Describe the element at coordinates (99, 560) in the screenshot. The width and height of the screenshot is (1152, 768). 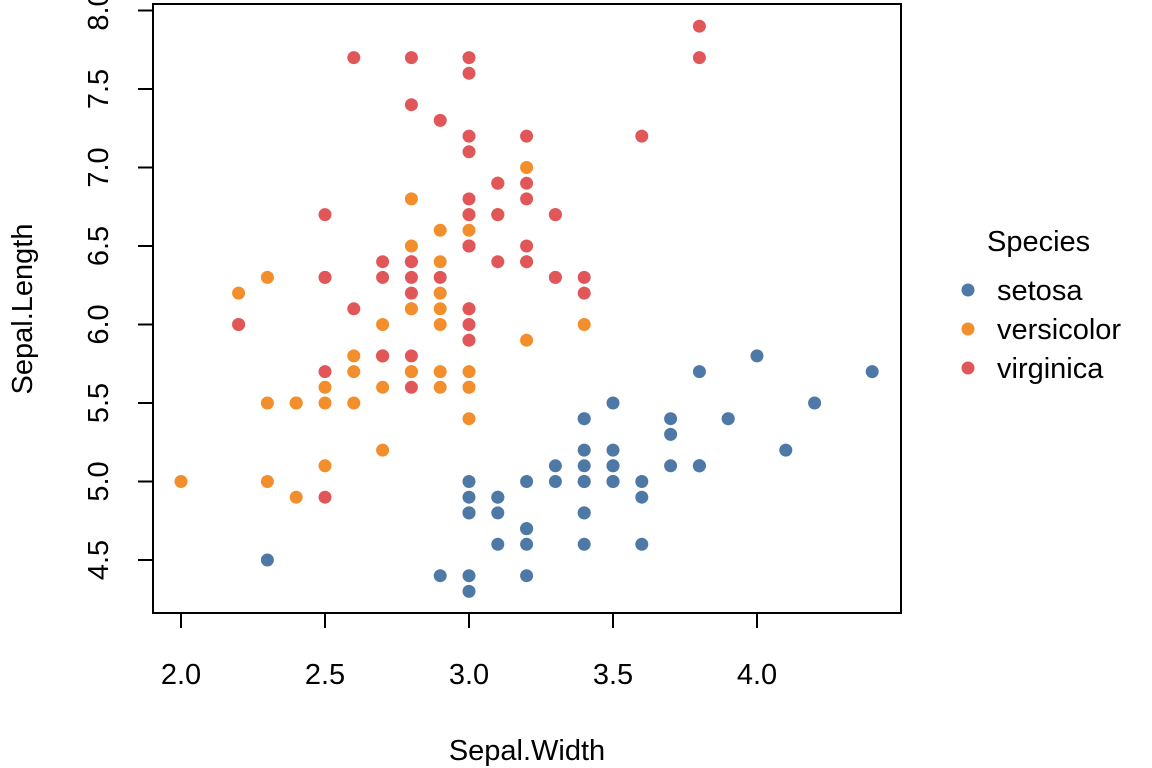
I see `y-tick-label: 4.5` at that location.